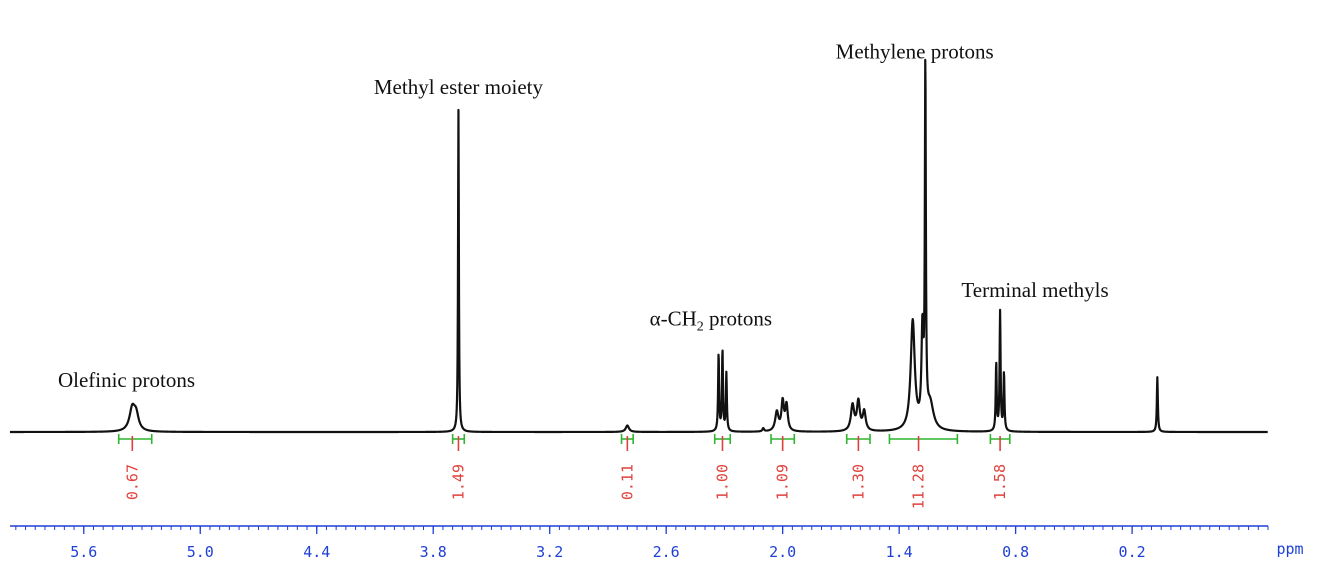 The height and width of the screenshot is (574, 1342). What do you see at coordinates (711, 321) in the screenshot?
I see `peak-annotation-3: α-CH2 protons` at bounding box center [711, 321].